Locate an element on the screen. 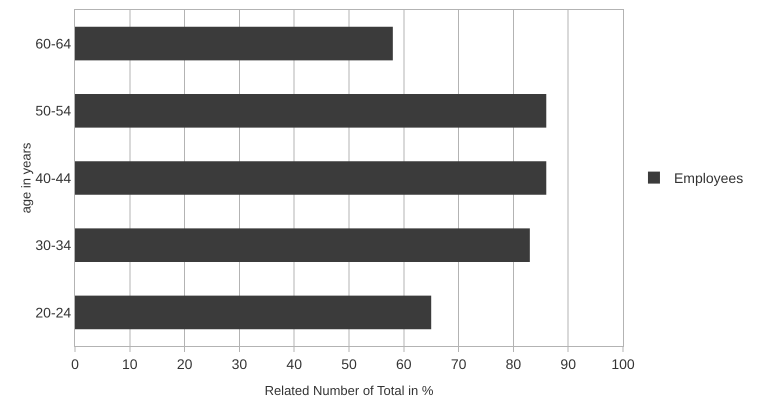  x-tick-label: 40 is located at coordinates (294, 364).